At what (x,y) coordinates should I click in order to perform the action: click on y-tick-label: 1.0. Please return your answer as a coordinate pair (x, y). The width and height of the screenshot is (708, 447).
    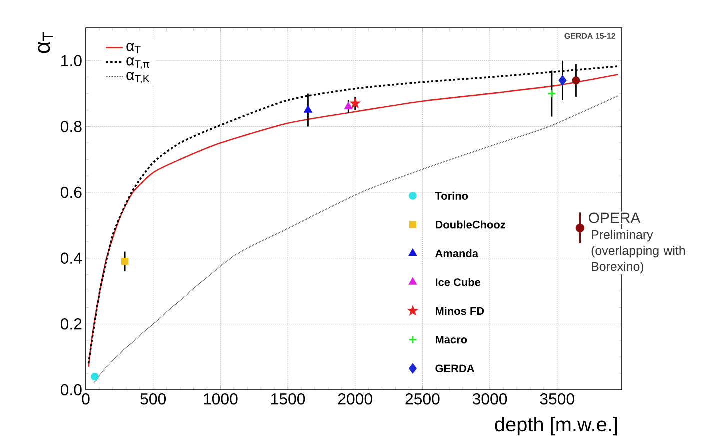
    Looking at the image, I should click on (72, 61).